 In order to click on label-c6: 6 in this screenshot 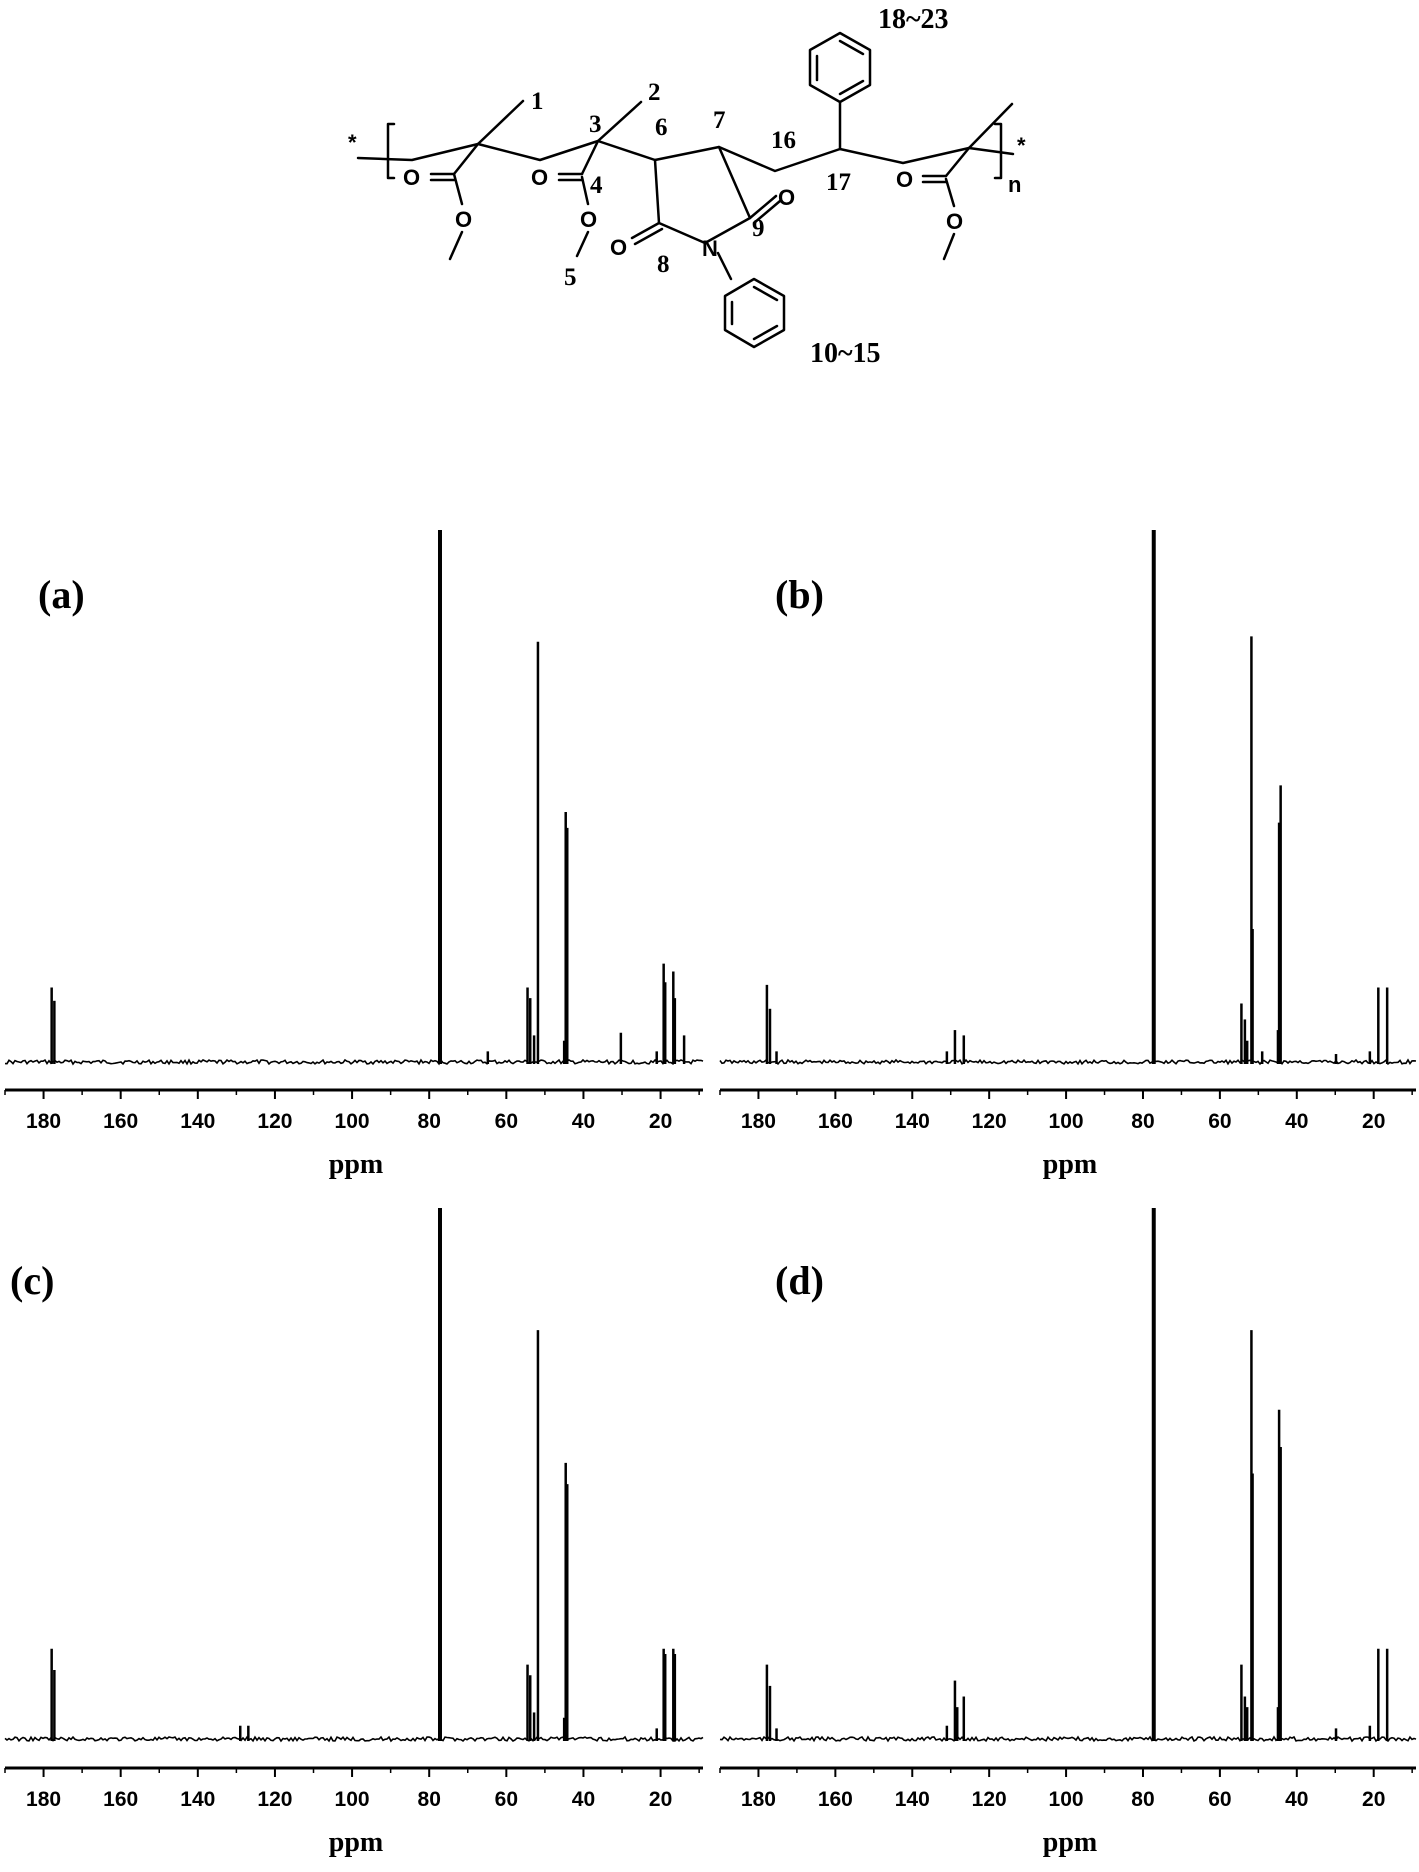, I will do `click(661, 127)`.